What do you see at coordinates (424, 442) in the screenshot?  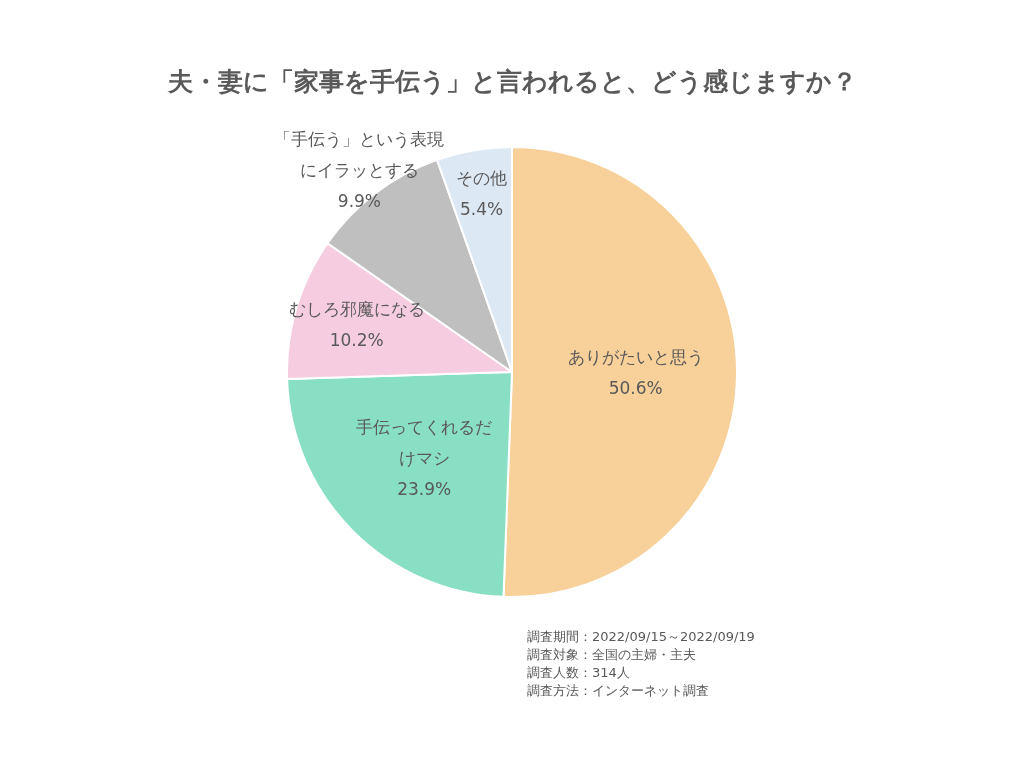 I see `slice-label: 手伝ってくれるだけマシ` at bounding box center [424, 442].